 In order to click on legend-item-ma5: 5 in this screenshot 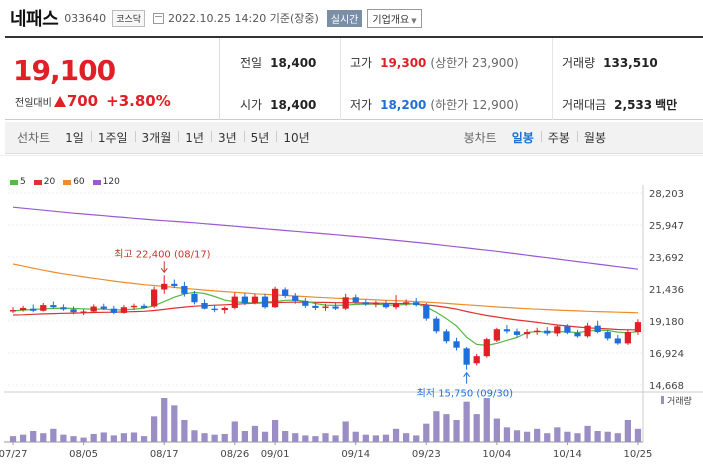, I will do `click(18, 182)`.